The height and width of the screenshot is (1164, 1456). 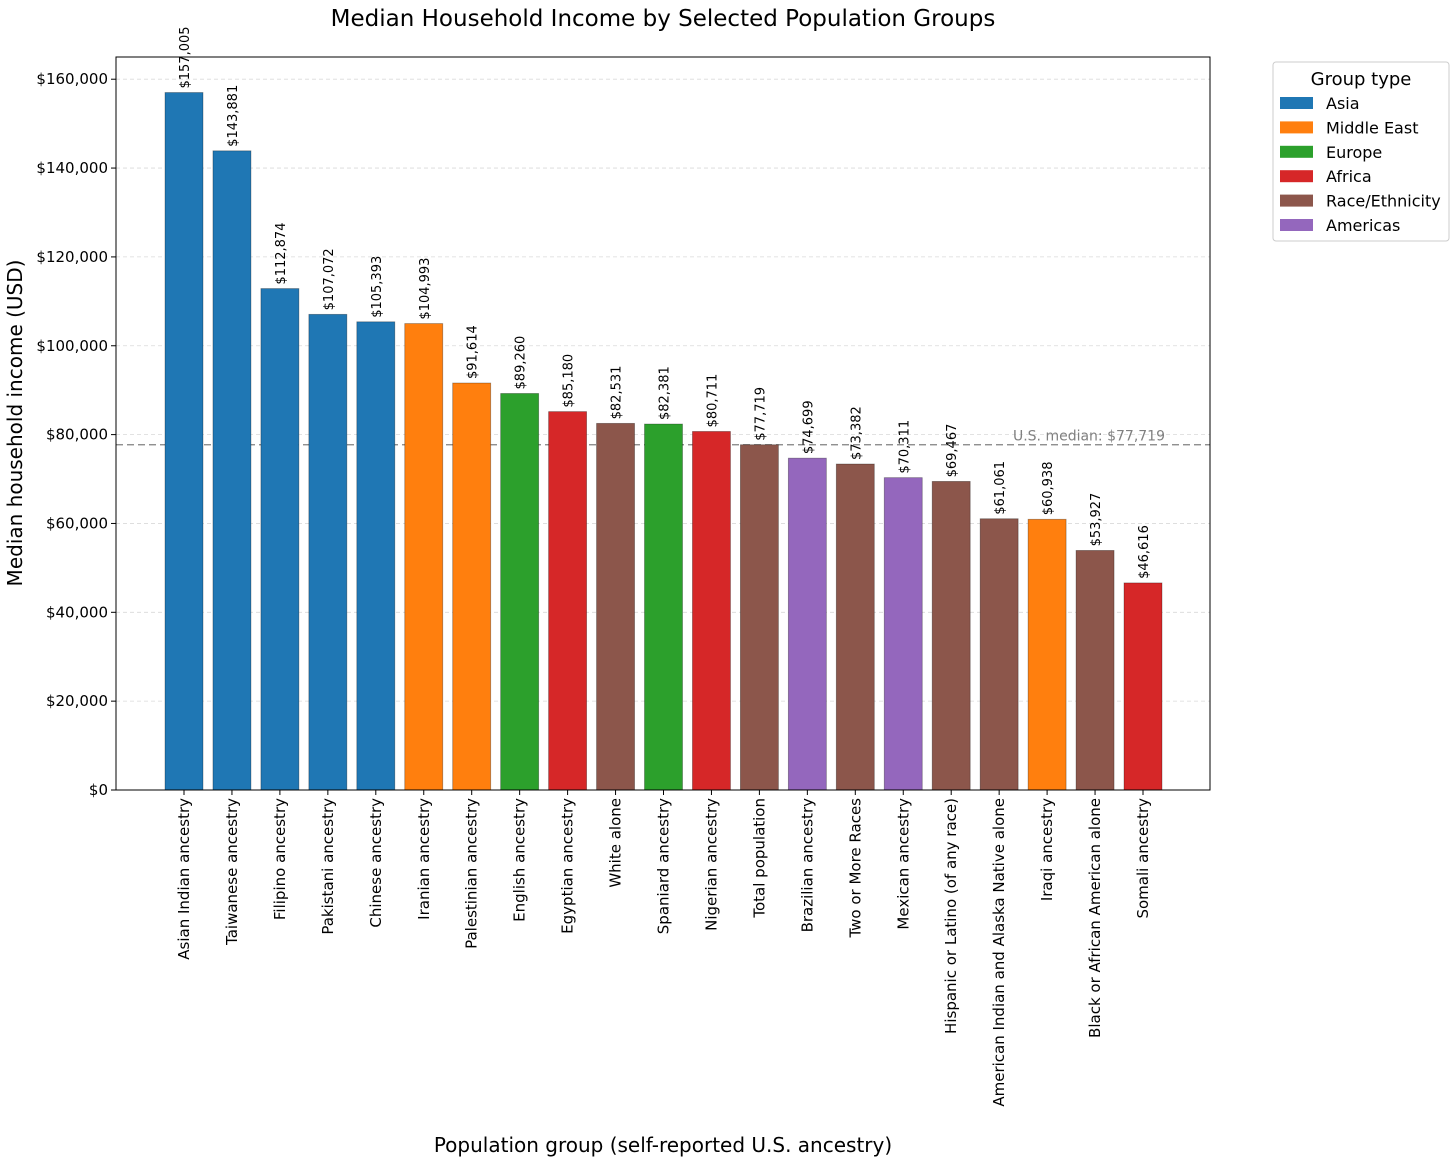 I want to click on y-tick-label: $0, so click(x=98, y=790).